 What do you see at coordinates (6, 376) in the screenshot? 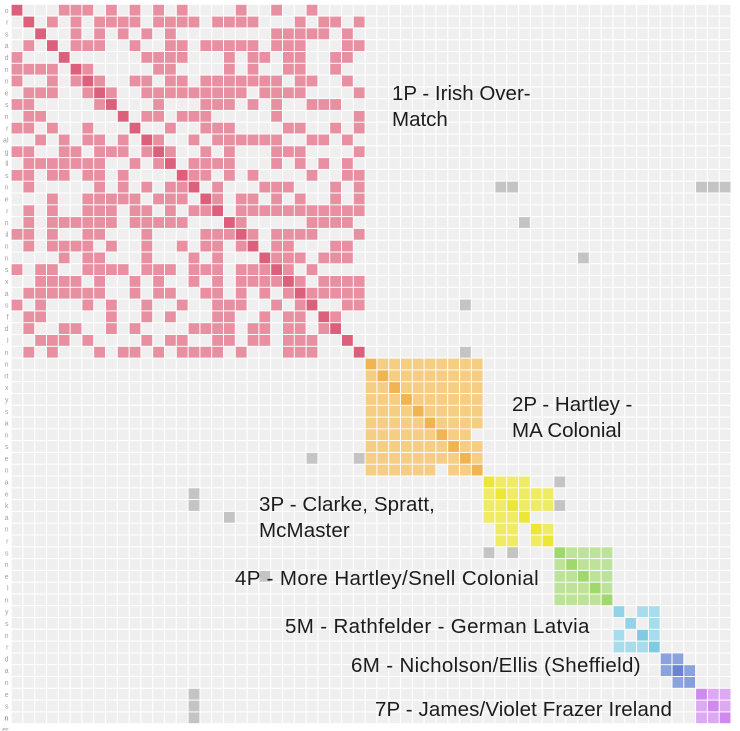
I see `svg-text: rt` at bounding box center [6, 376].